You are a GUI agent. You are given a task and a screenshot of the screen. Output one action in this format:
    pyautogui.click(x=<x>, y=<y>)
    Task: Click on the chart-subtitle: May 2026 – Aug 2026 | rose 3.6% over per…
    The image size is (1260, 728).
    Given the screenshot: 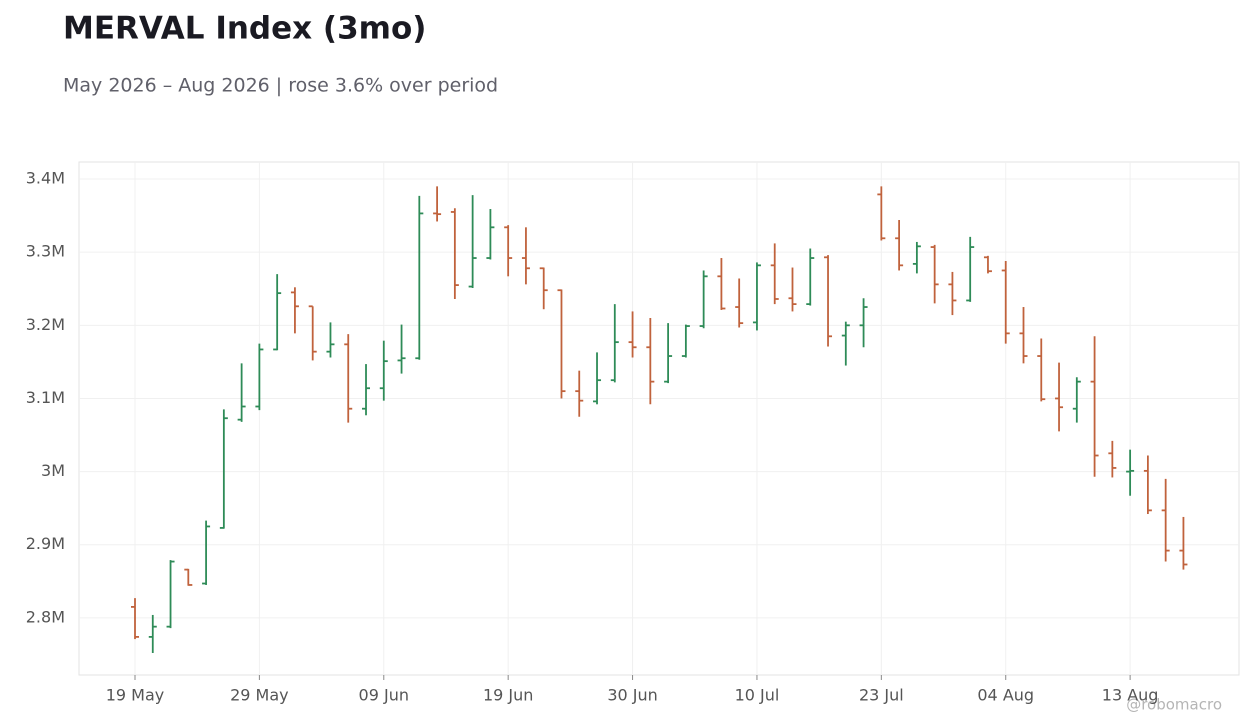 What is the action you would take?
    pyautogui.click(x=280, y=86)
    